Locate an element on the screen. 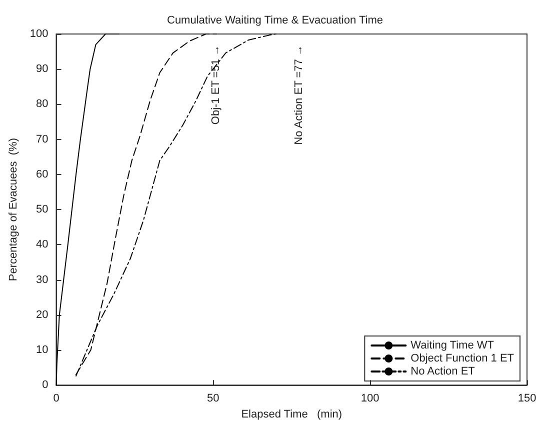 This screenshot has width=550, height=425. x-axis-title: Elapsed Time (min) is located at coordinates (291, 414).